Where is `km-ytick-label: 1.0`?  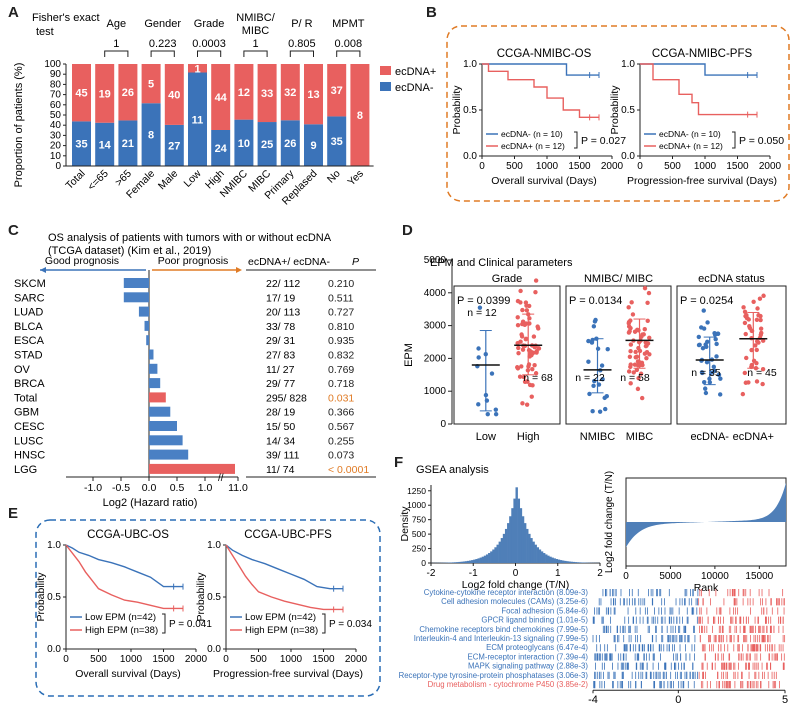
km-ytick-label: 1.0 is located at coordinates (628, 64).